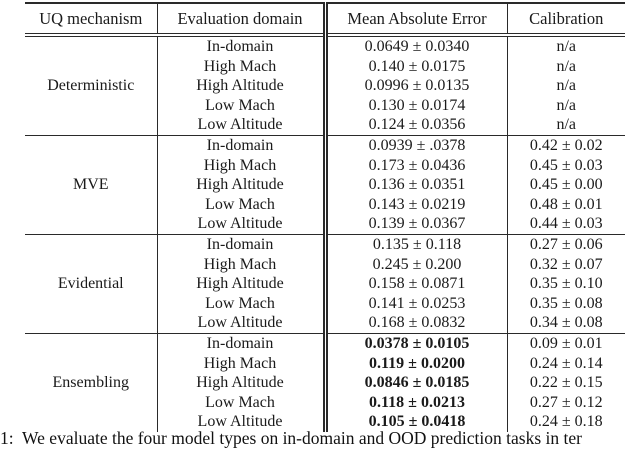 The width and height of the screenshot is (640, 450). What do you see at coordinates (414, 224) in the screenshot?
I see `mae-cell: 0.139 ± 0.0367` at bounding box center [414, 224].